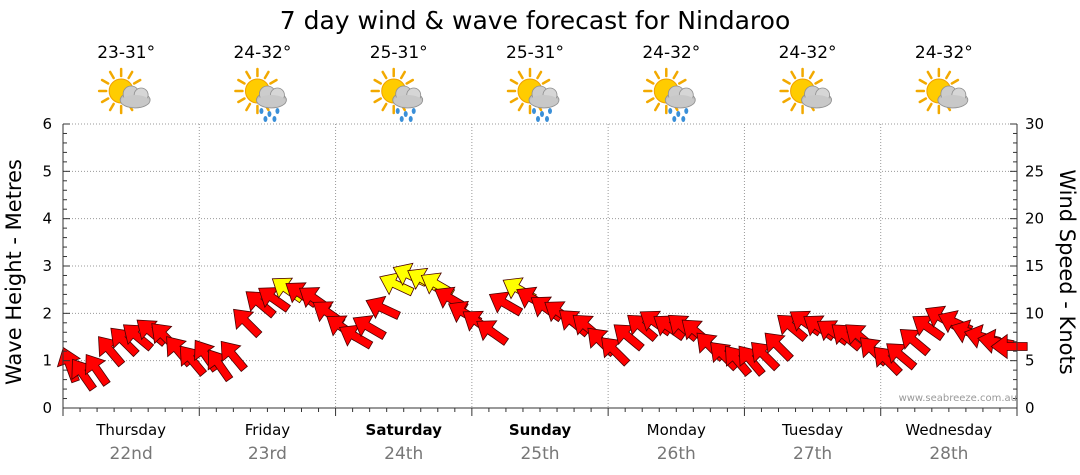 The image size is (1080, 475). Describe the element at coordinates (1030, 361) in the screenshot. I see `right-tick-label: 5` at that location.